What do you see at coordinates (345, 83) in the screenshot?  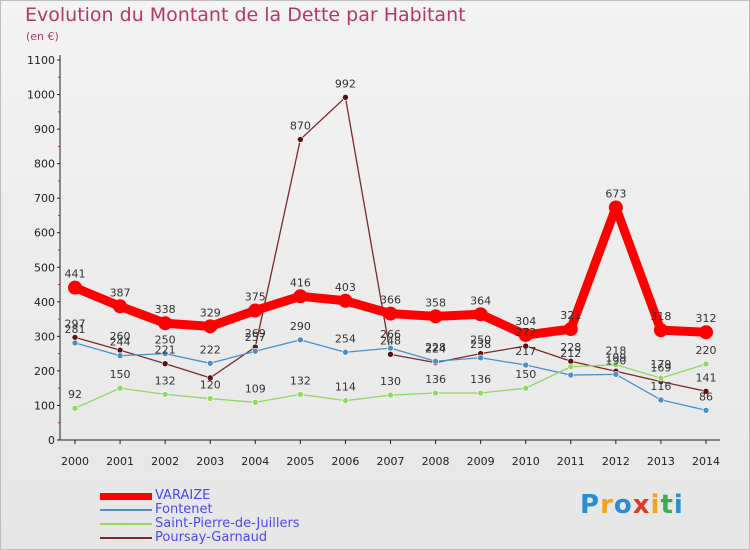 I see `data-label: 992` at bounding box center [345, 83].